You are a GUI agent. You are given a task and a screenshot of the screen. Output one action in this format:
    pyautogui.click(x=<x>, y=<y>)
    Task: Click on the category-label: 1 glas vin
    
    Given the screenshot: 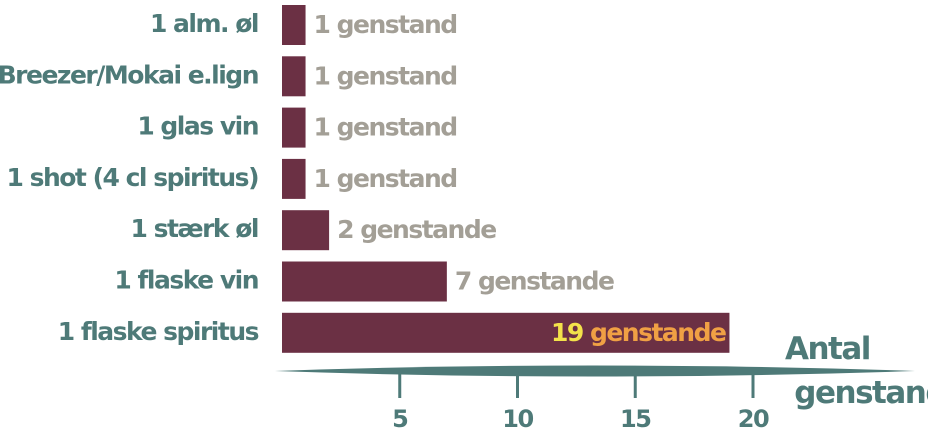 What is the action you would take?
    pyautogui.click(x=197, y=126)
    